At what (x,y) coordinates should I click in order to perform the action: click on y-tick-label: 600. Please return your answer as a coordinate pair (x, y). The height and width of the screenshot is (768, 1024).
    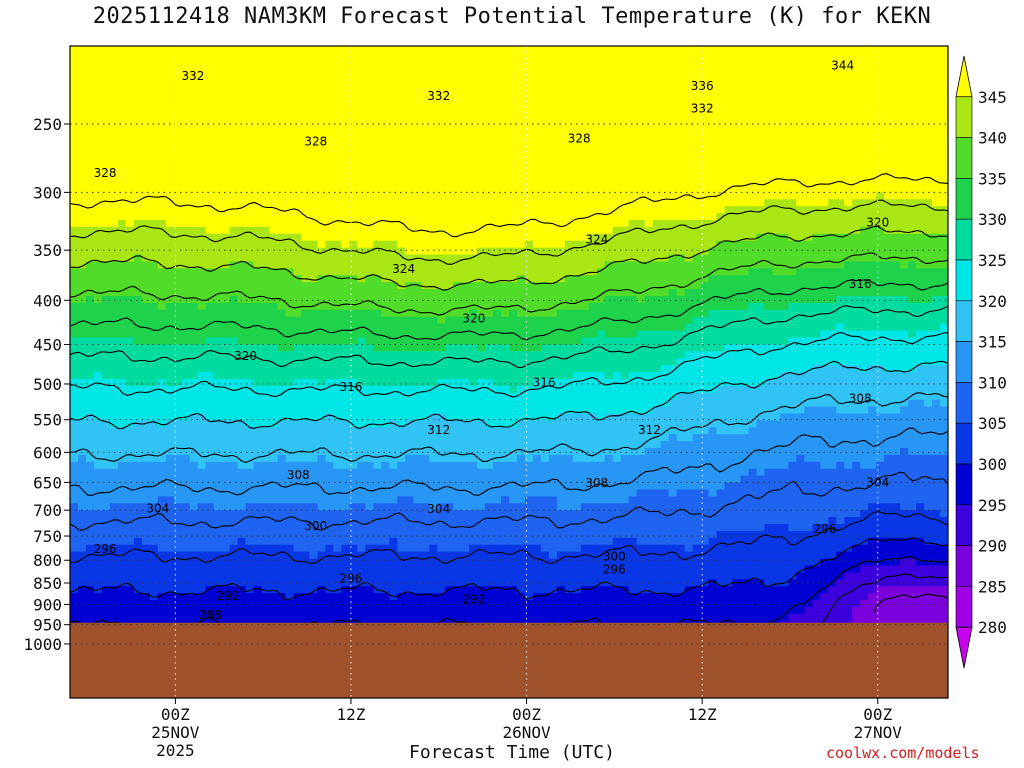
    Looking at the image, I should click on (47, 452).